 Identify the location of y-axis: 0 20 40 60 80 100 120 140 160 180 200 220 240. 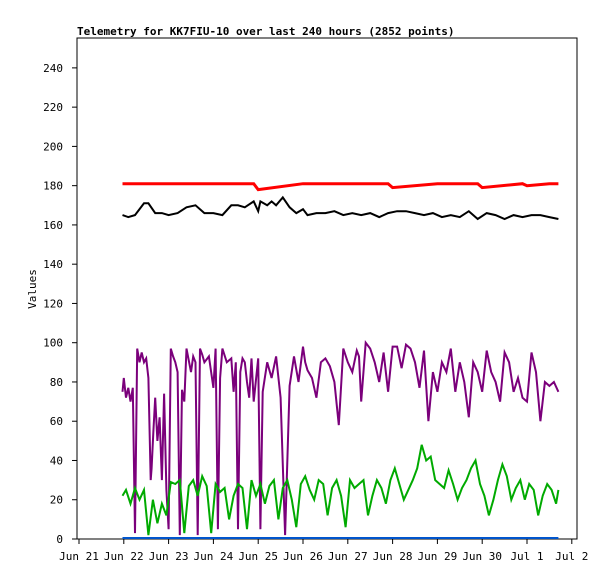
(60, 304).